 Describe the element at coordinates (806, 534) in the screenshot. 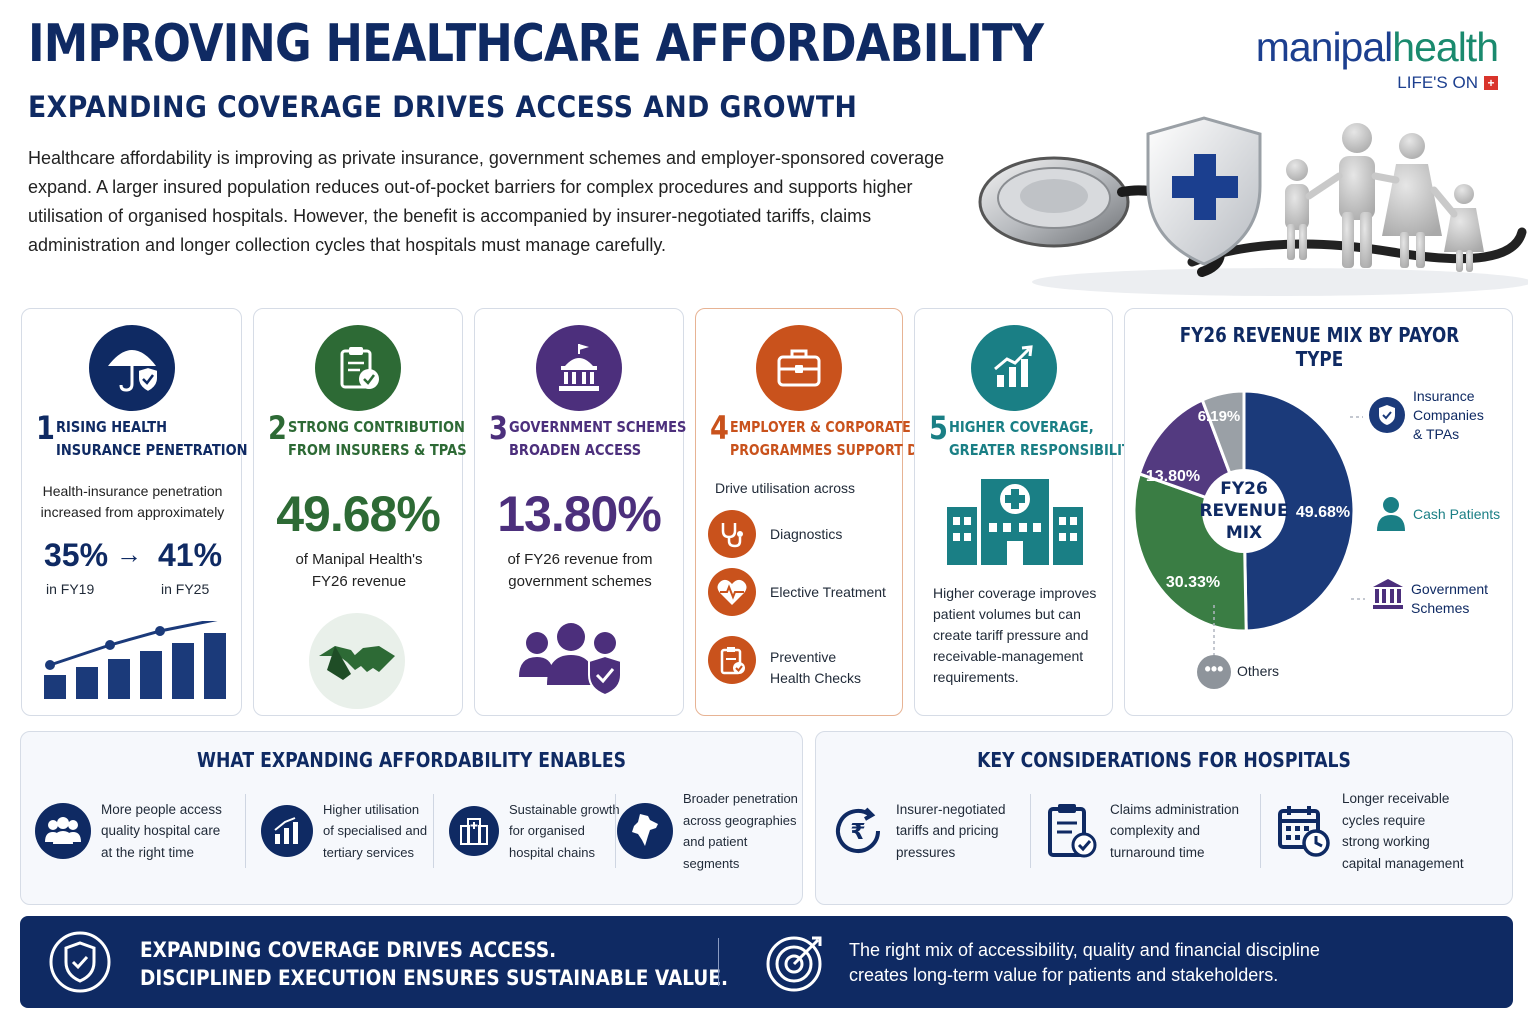

I see `item-diagnostics: Diagnostics` at that location.